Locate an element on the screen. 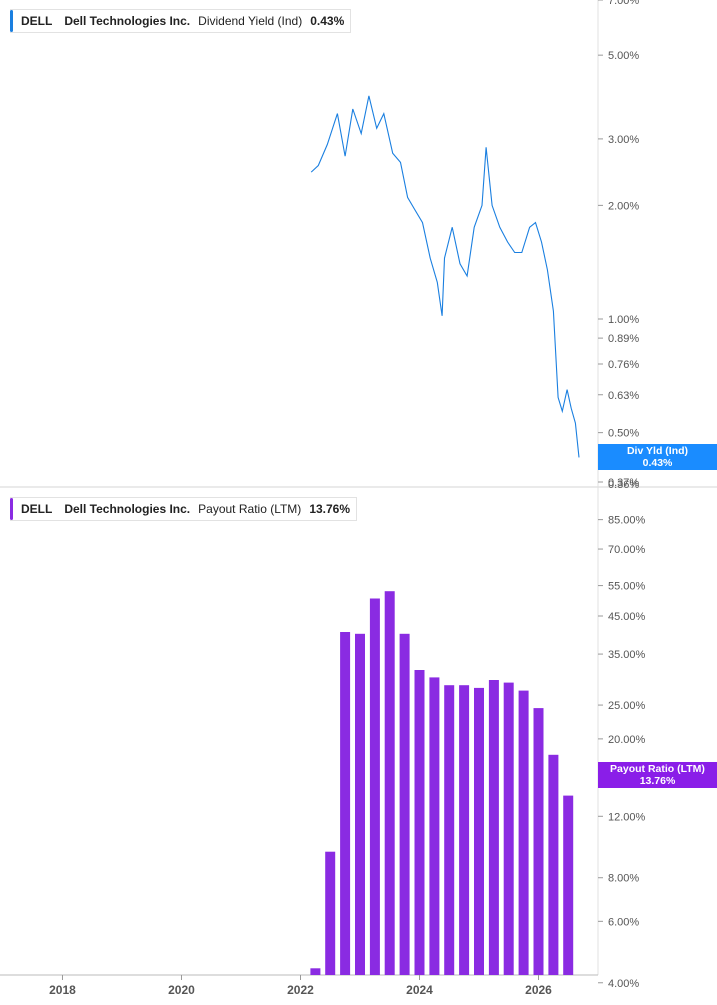 This screenshot has width=717, height=1005. y-tick-label: 0.37% is located at coordinates (623, 483).